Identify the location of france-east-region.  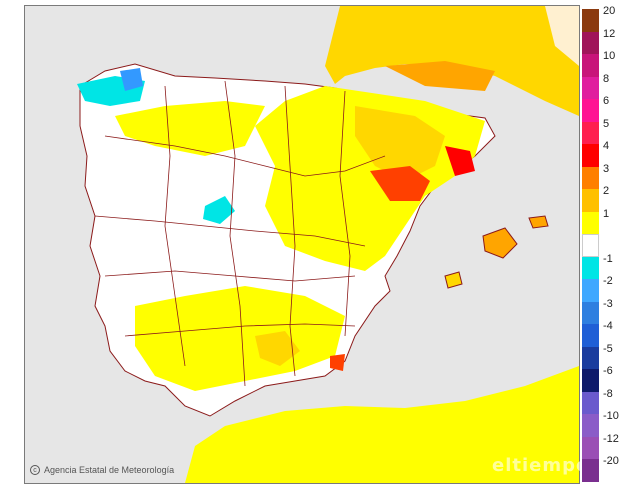
(562, 36).